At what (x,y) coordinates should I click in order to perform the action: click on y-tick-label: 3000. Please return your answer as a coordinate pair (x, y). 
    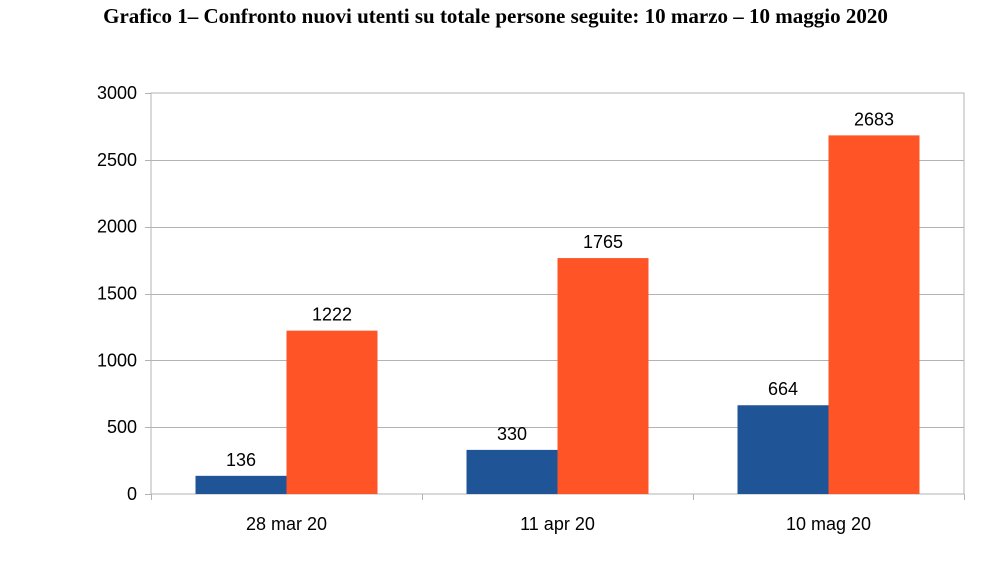
    Looking at the image, I should click on (117, 93).